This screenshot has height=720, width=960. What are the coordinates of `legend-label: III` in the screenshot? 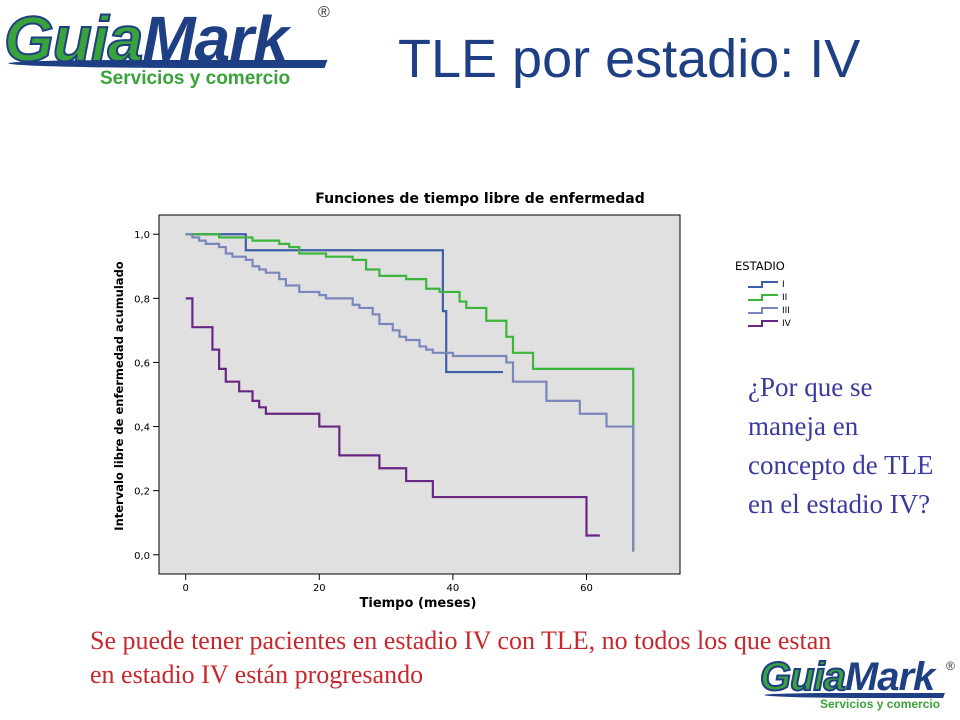 It's located at (786, 311).